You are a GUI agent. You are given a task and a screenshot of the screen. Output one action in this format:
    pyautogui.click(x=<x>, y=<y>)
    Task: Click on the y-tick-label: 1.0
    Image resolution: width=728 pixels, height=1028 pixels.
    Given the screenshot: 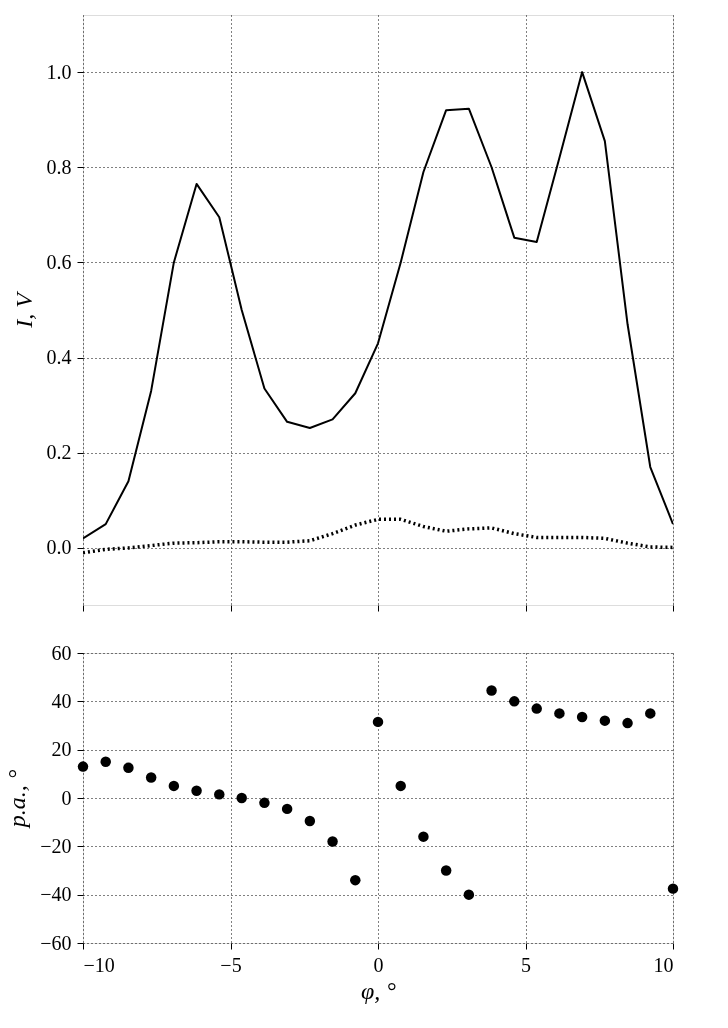 What is the action you would take?
    pyautogui.click(x=59, y=71)
    